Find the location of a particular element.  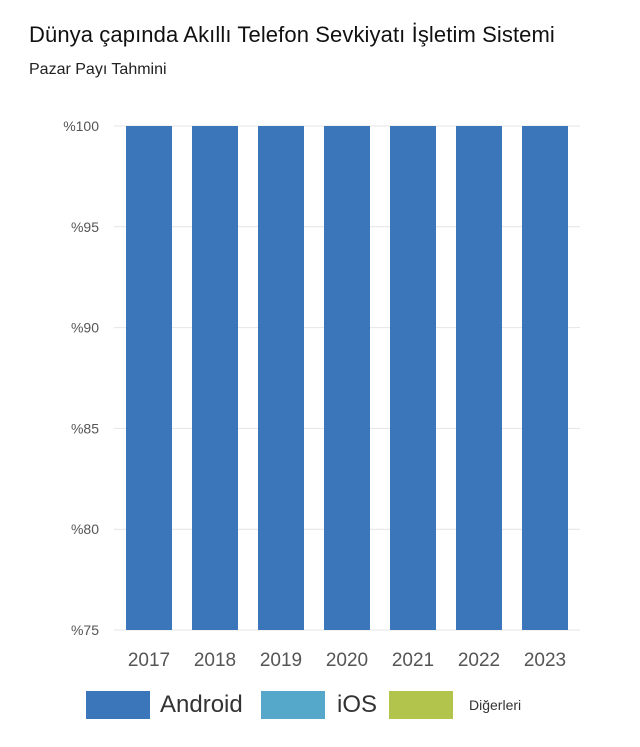

legend-swatch-android is located at coordinates (118, 705).